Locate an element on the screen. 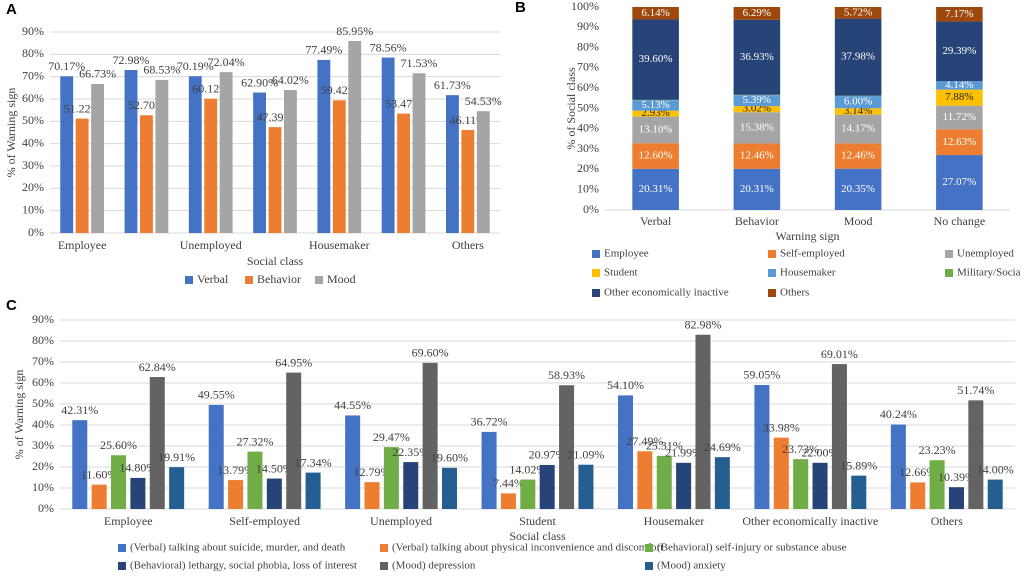 Image resolution: width=1021 pixels, height=576 pixels. value-label: 12.63% is located at coordinates (959, 142).